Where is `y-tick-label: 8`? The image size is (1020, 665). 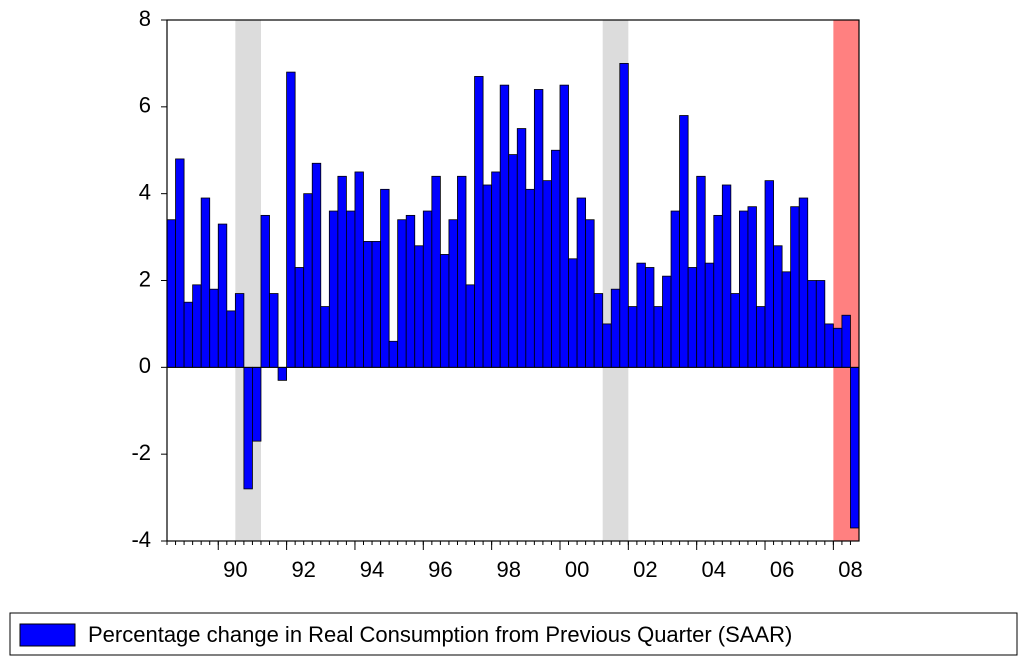
y-tick-label: 8 is located at coordinates (145, 18).